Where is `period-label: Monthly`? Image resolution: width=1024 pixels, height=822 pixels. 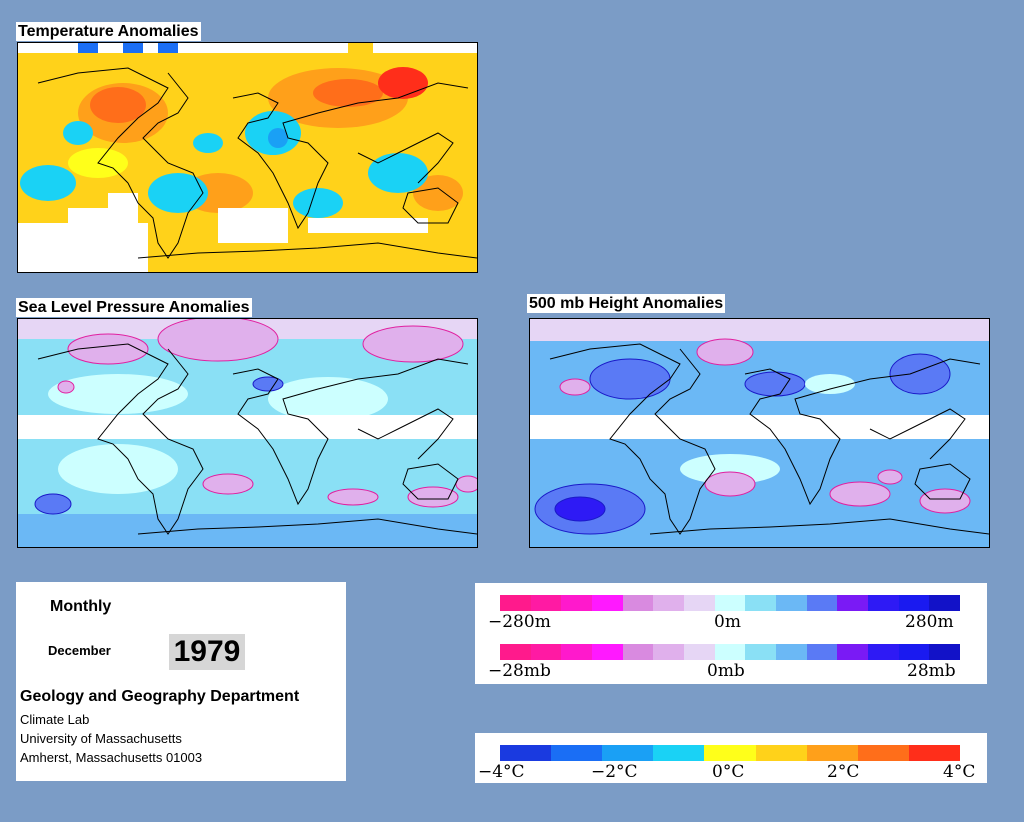 period-label: Monthly is located at coordinates (81, 606).